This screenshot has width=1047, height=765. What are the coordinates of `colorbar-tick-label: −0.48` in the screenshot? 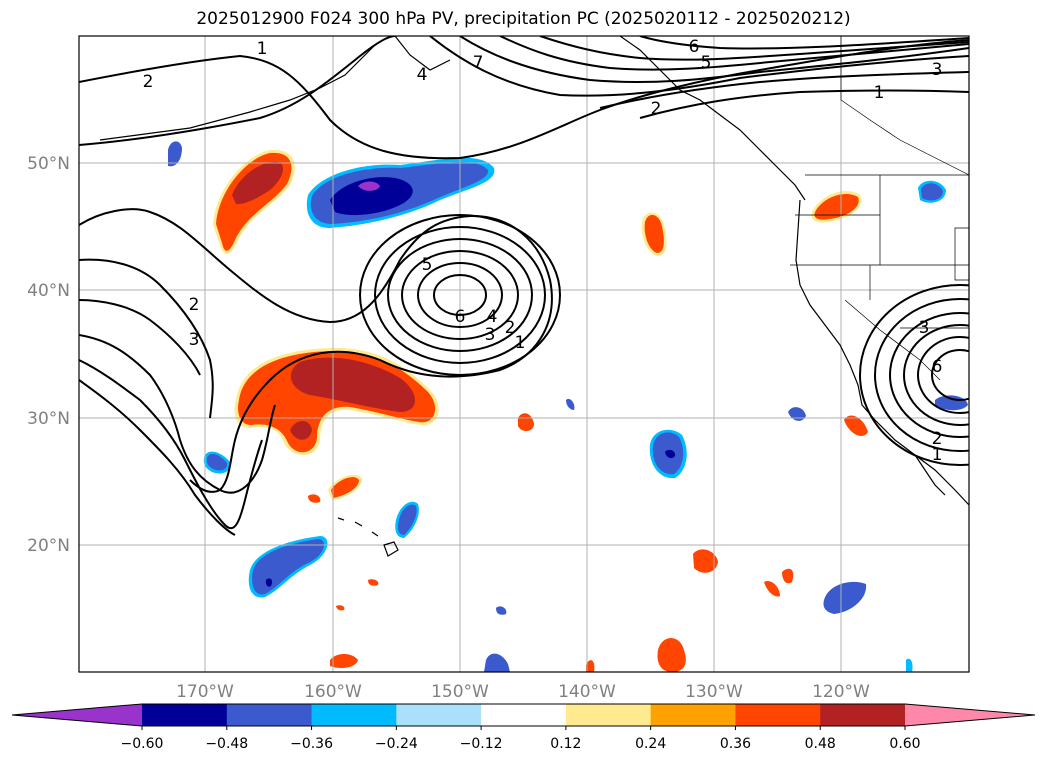 It's located at (226, 744).